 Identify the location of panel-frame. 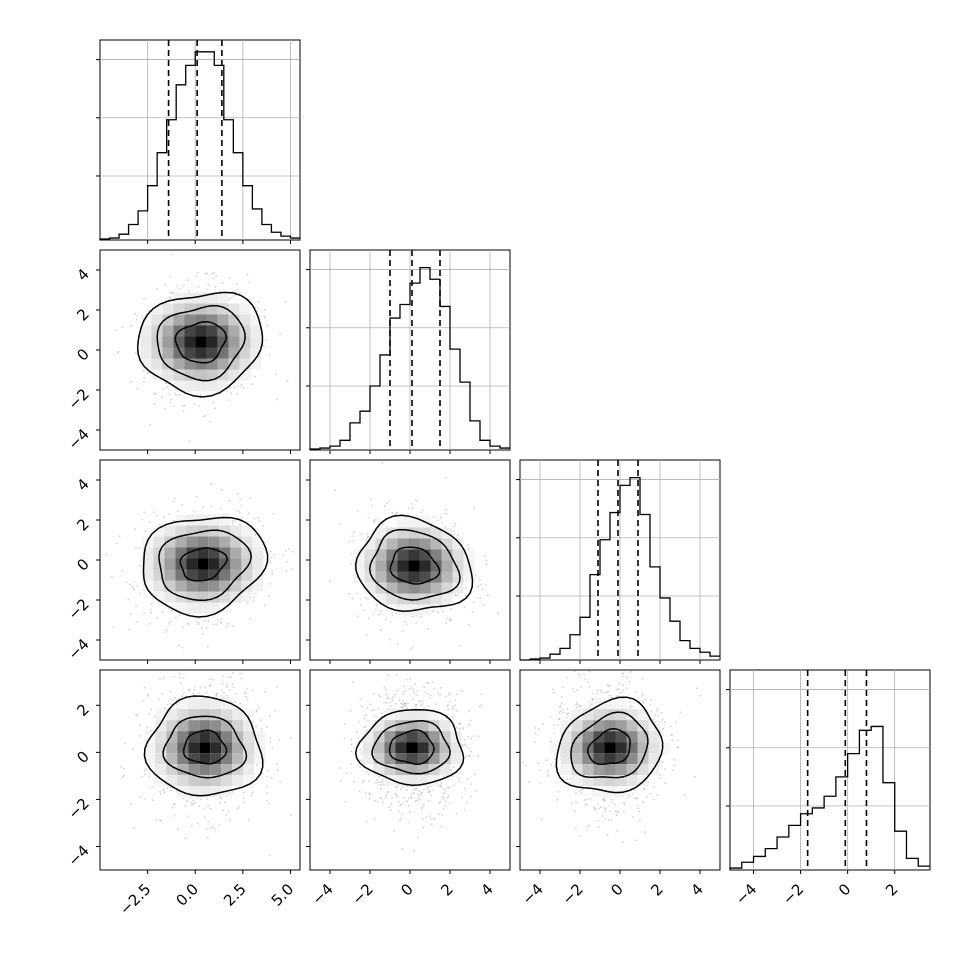
(200, 140).